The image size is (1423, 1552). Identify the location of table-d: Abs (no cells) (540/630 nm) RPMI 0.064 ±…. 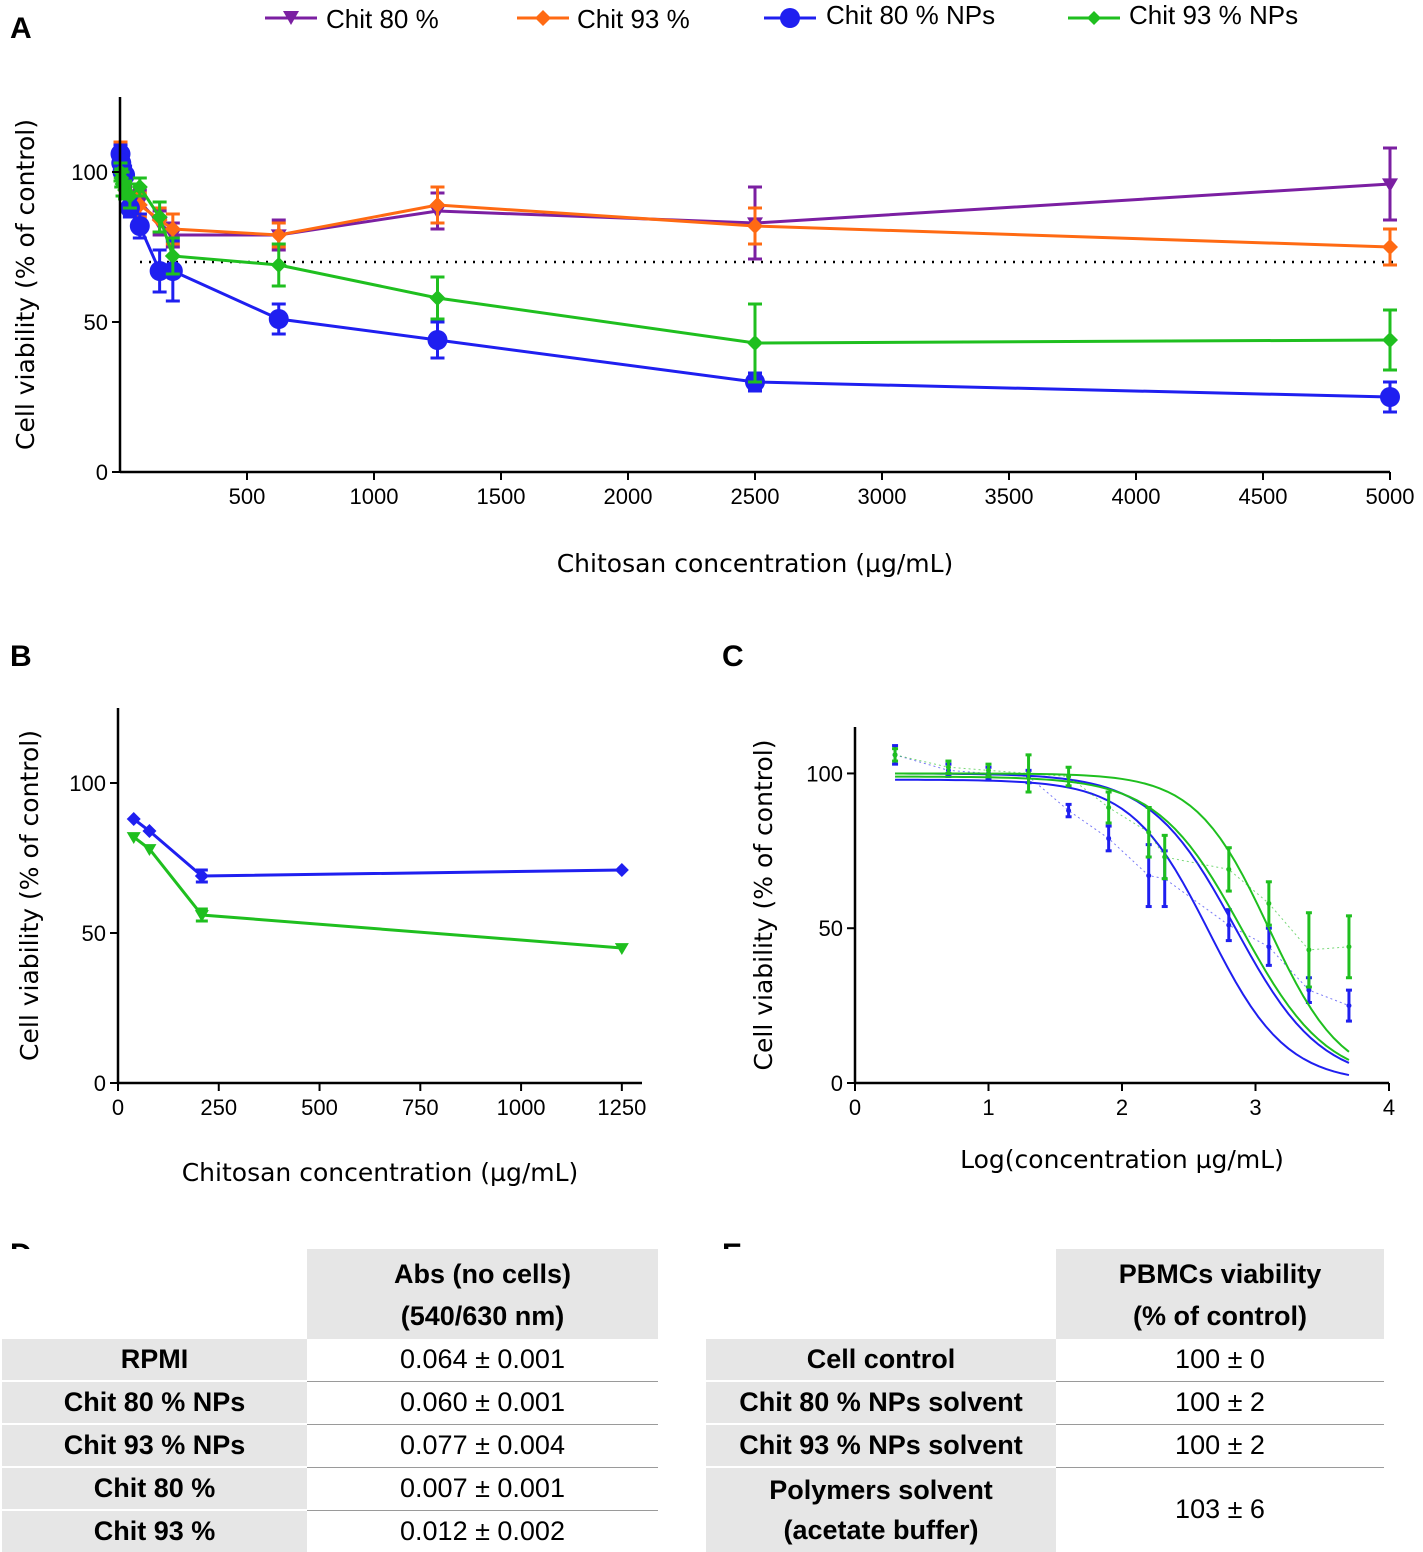
(330, 1400).